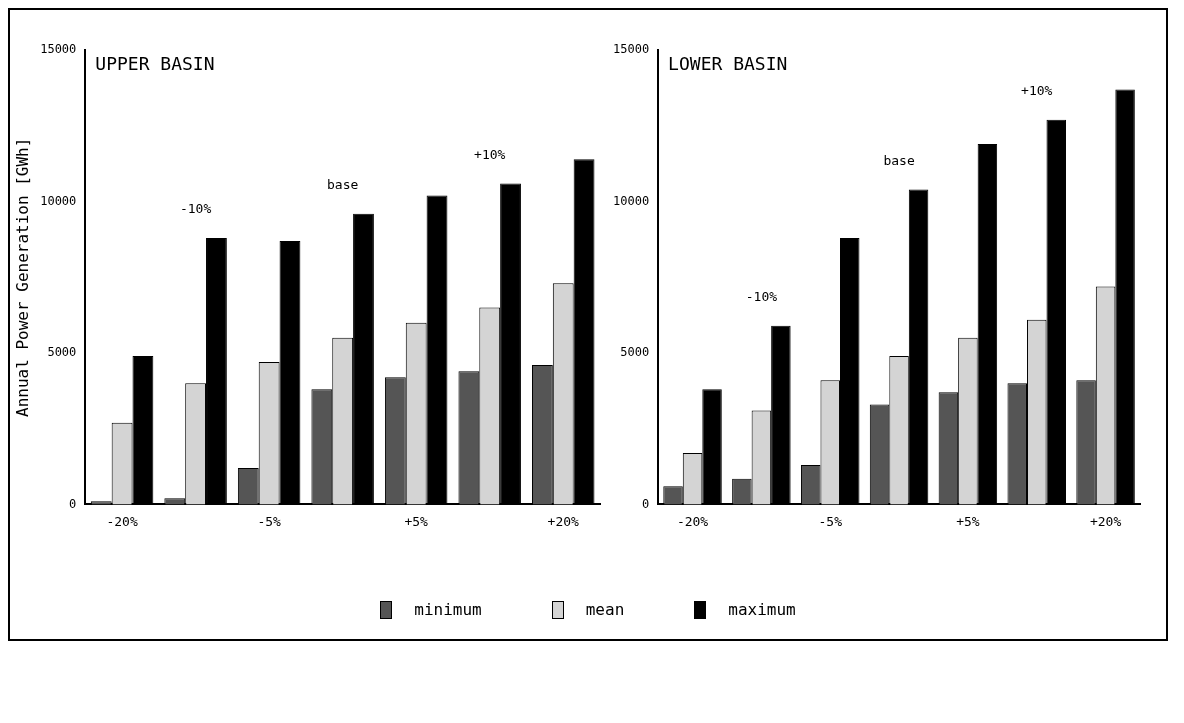 The width and height of the screenshot is (1184, 723). I want to click on legend-label: mean, so click(605, 609).